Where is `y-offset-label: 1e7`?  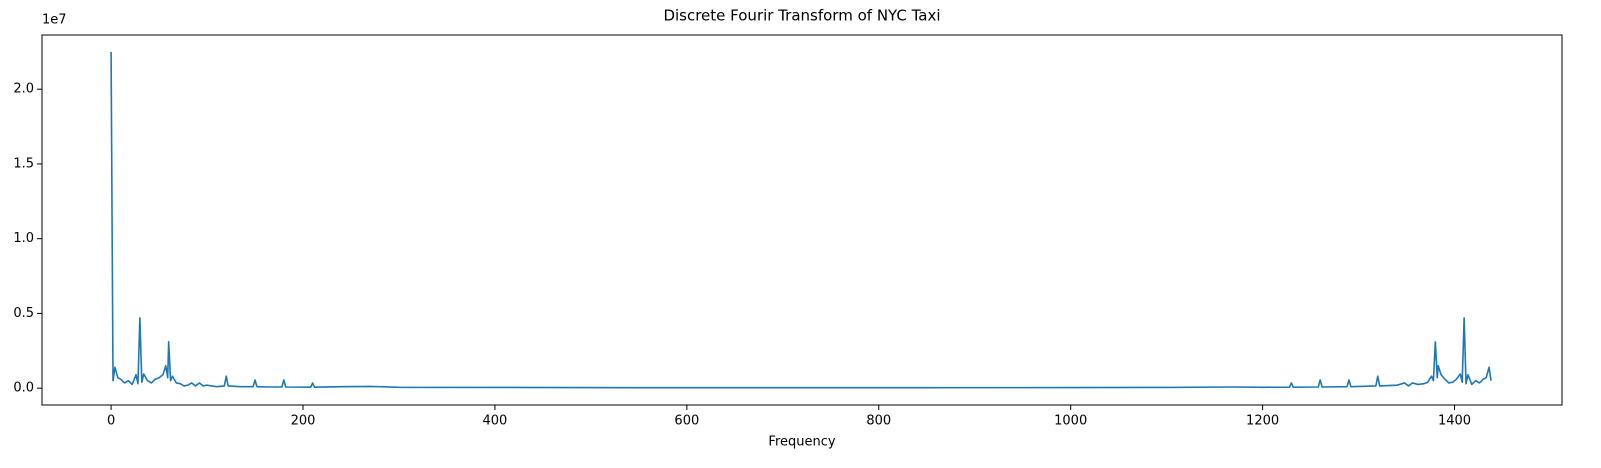
y-offset-label: 1e7 is located at coordinates (54, 20).